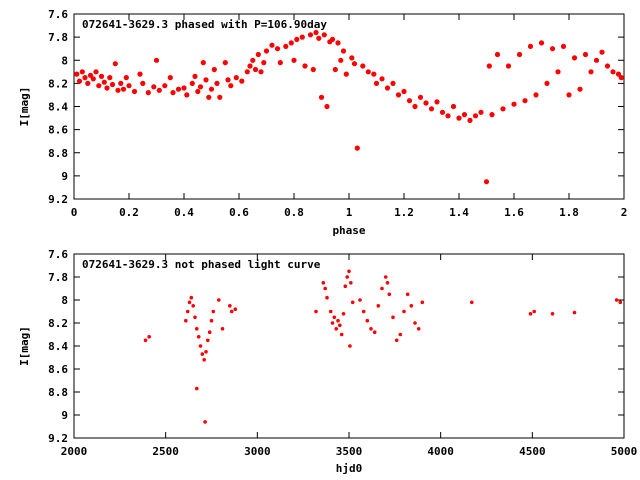 This screenshot has height=480, width=640. What do you see at coordinates (239, 212) in the screenshot?
I see `x-tick-label: 0.6` at bounding box center [239, 212].